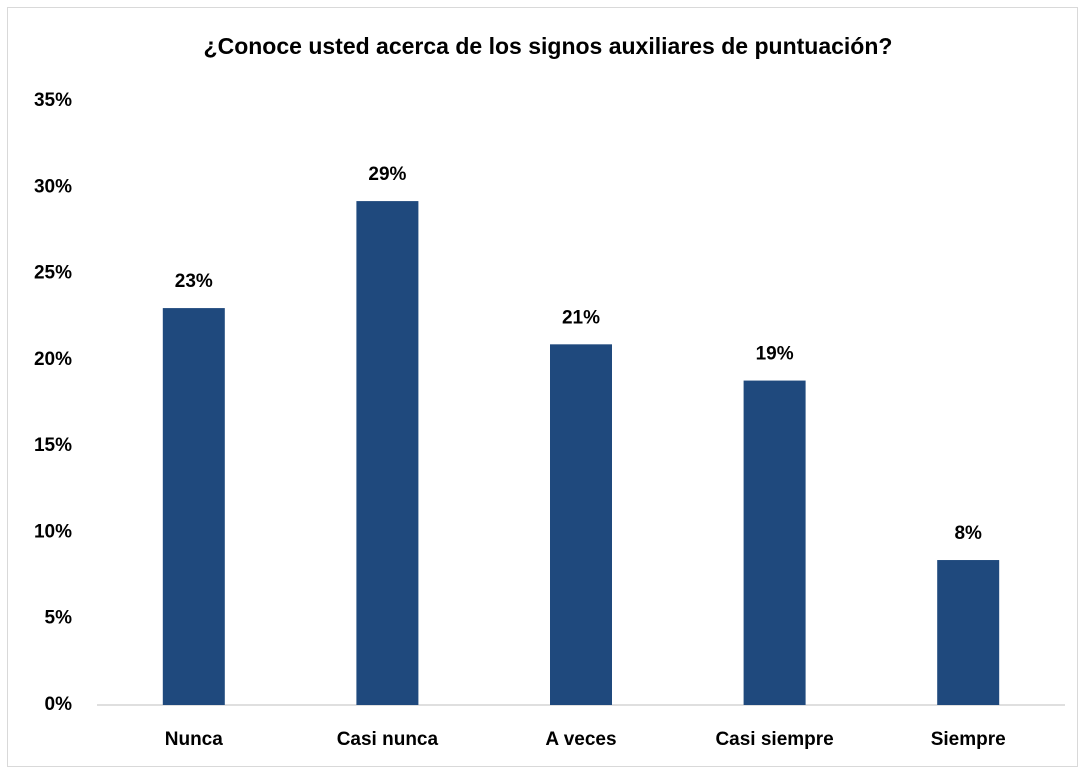 This screenshot has width=1085, height=767. I want to click on x-tick-label: A veces, so click(580, 739).